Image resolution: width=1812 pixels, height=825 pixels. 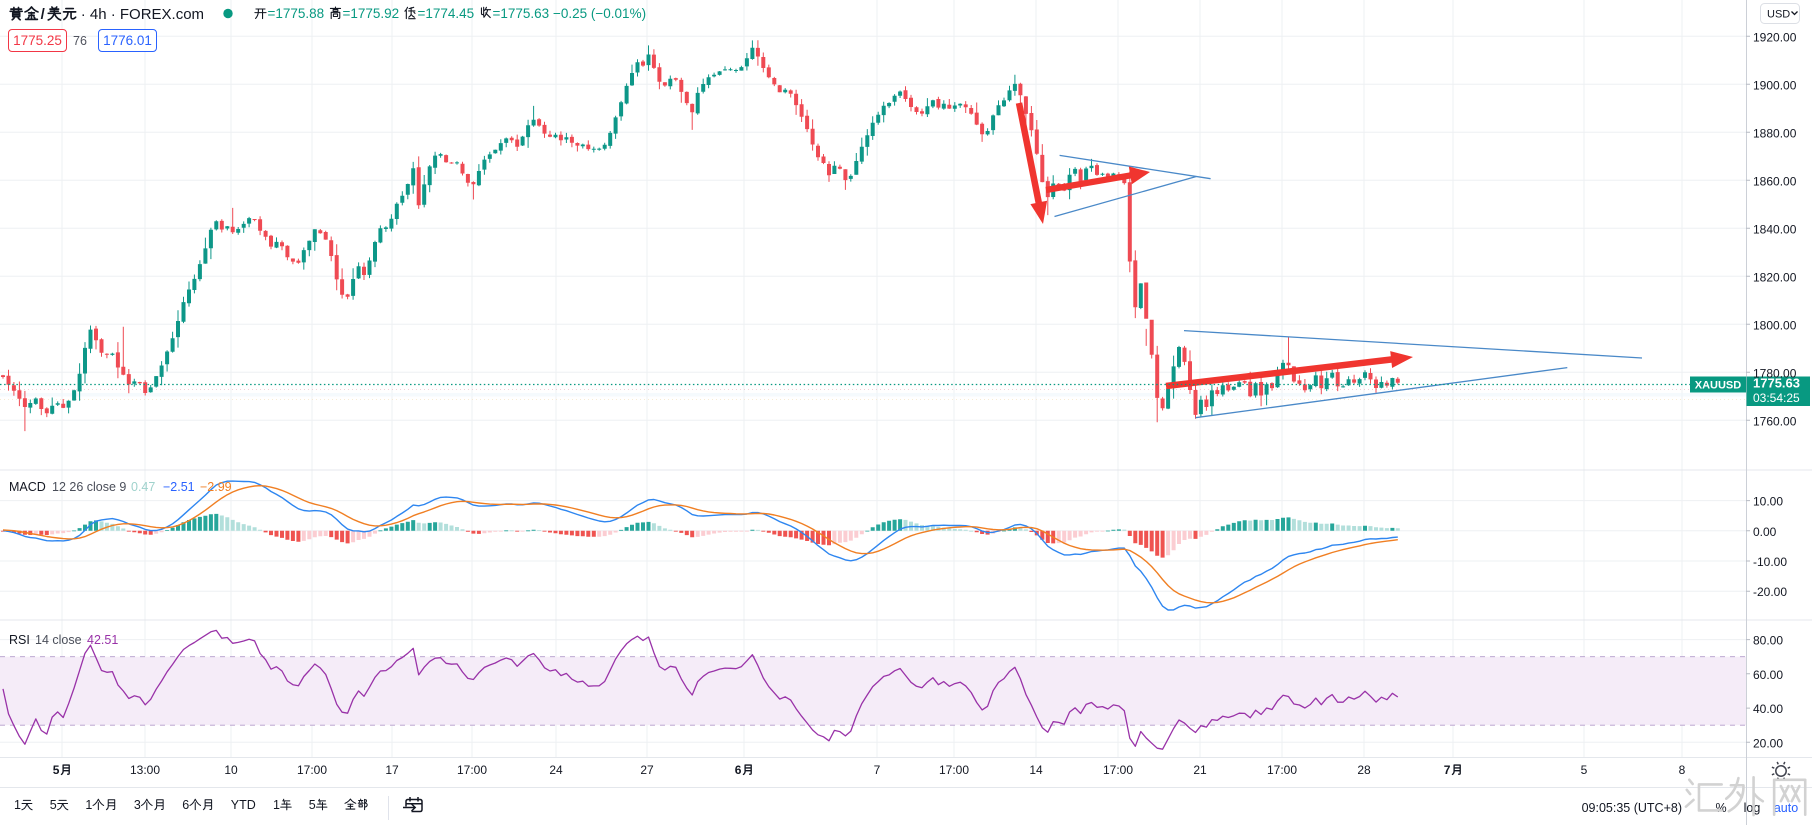 What do you see at coordinates (231, 770) in the screenshot?
I see `svg-text: 10` at bounding box center [231, 770].